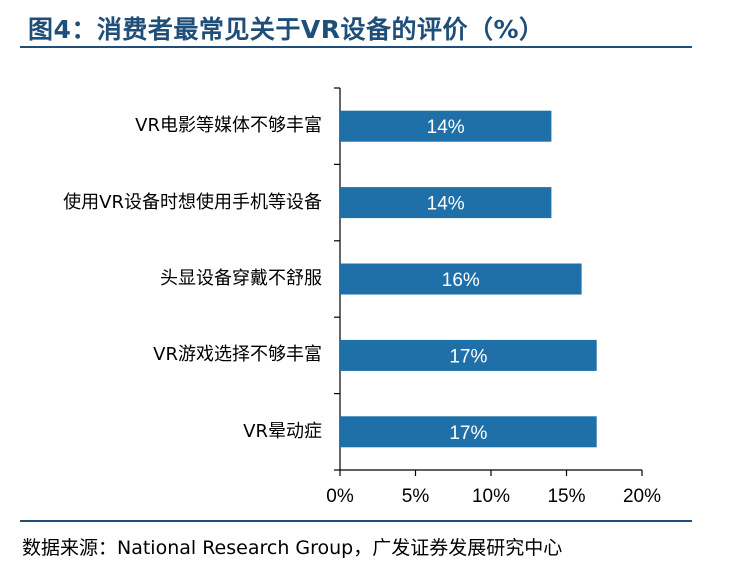 This screenshot has height=579, width=743. I want to click on x-tick-label: 15%, so click(566, 496).